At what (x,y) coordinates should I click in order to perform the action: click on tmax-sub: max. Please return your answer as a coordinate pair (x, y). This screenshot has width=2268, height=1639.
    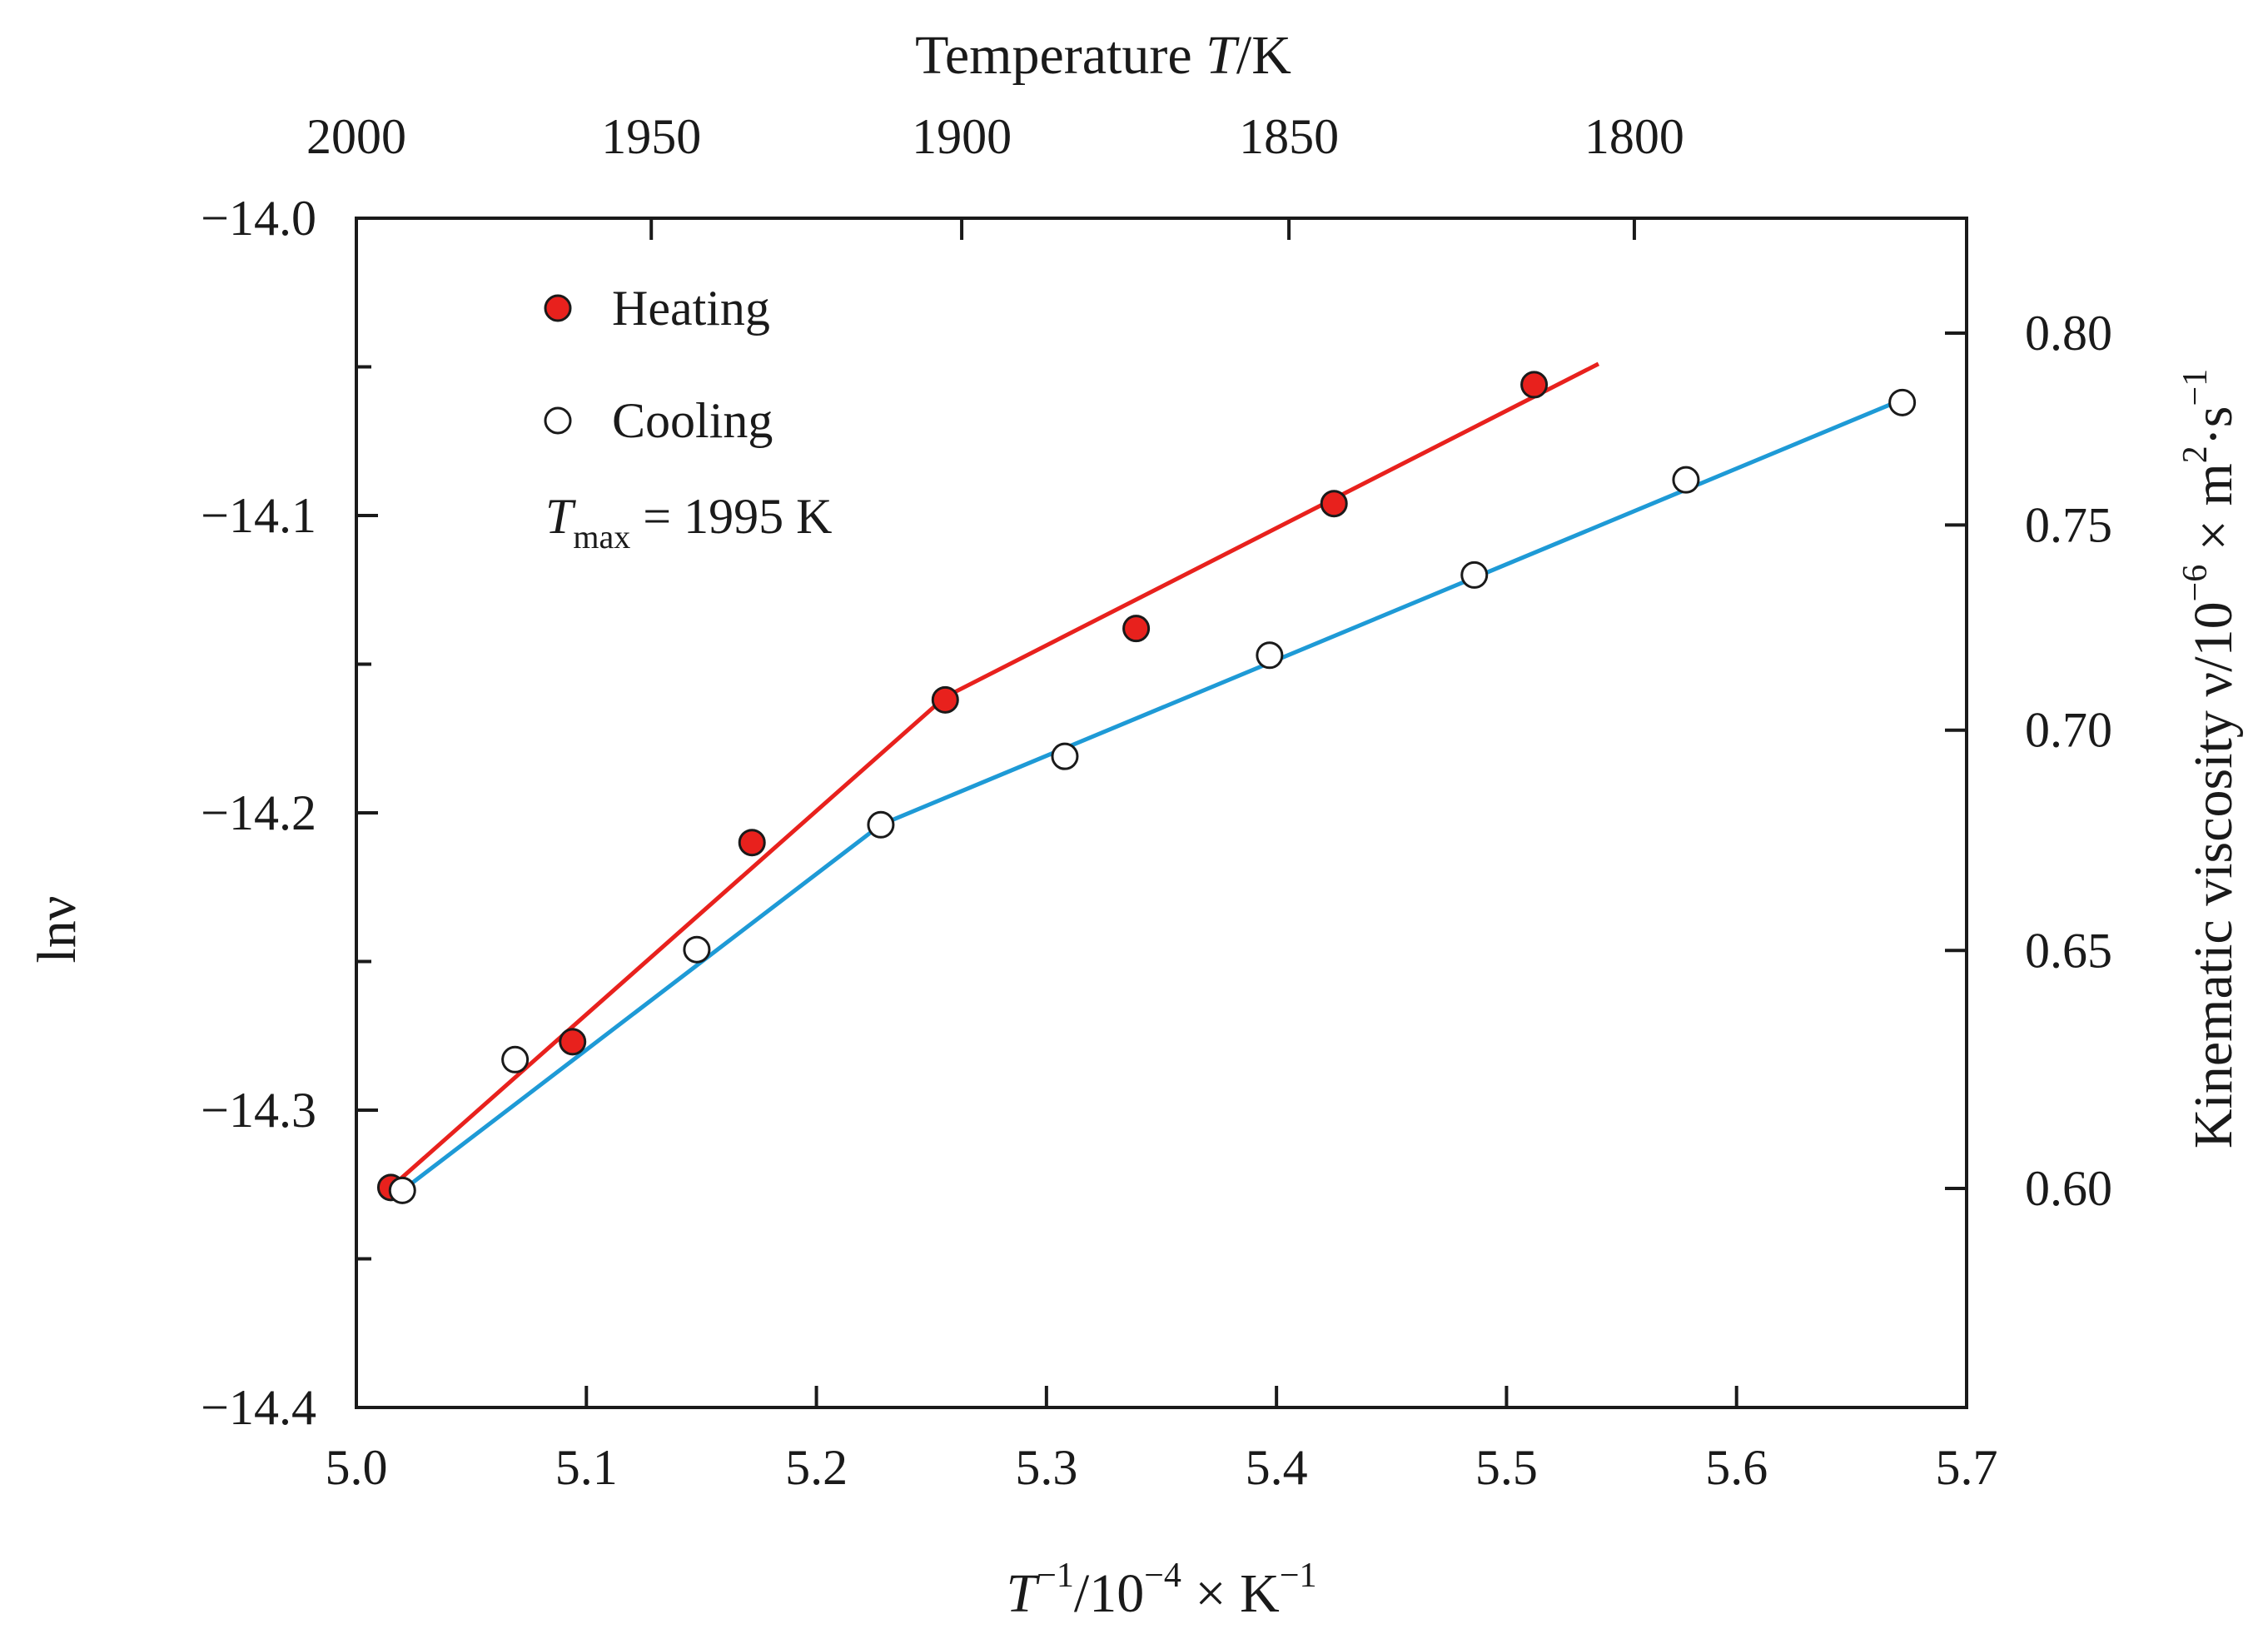
    Looking at the image, I should click on (601, 536).